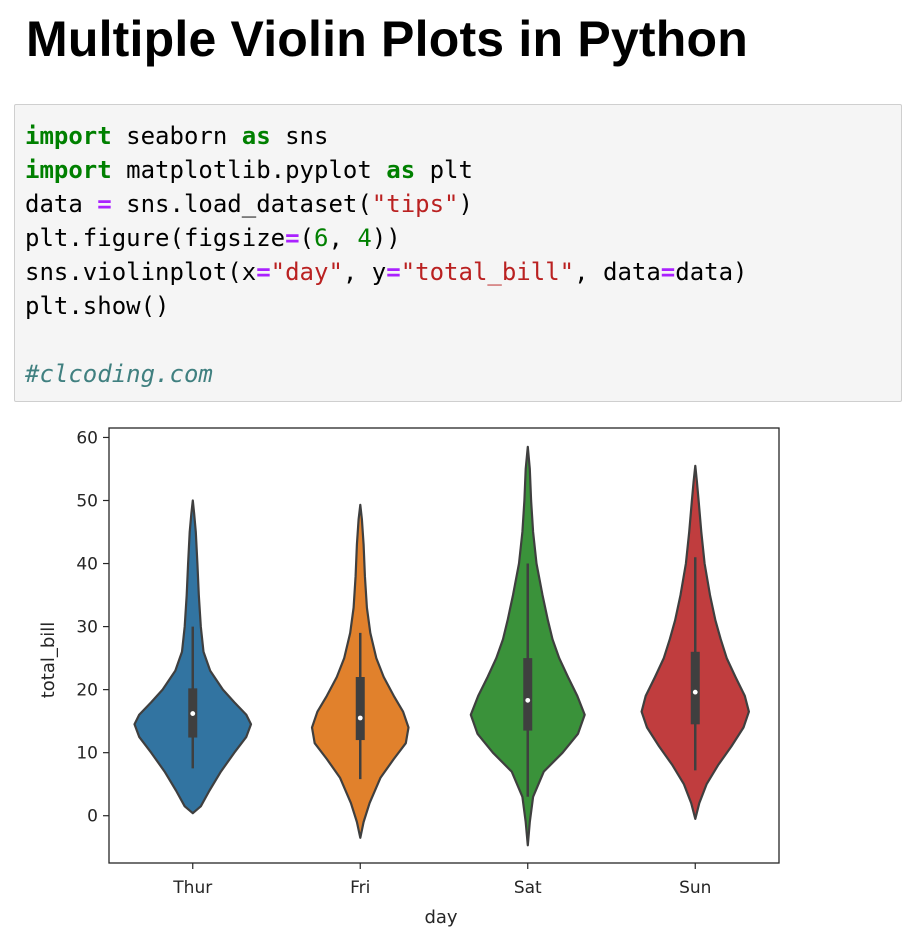 The width and height of the screenshot is (903, 942). What do you see at coordinates (306, 238) in the screenshot?
I see `code-token: (` at bounding box center [306, 238].